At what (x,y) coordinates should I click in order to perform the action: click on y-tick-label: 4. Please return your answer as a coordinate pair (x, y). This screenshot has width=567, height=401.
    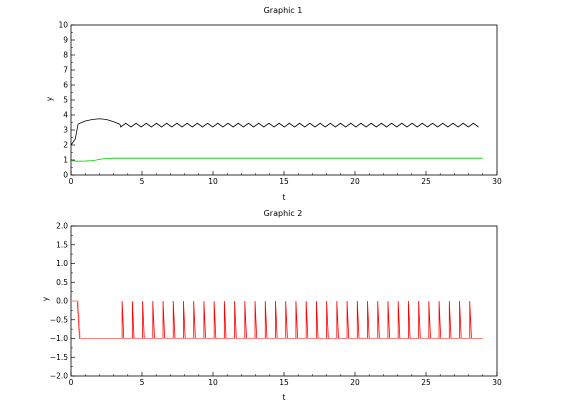
    Looking at the image, I should click on (65, 115).